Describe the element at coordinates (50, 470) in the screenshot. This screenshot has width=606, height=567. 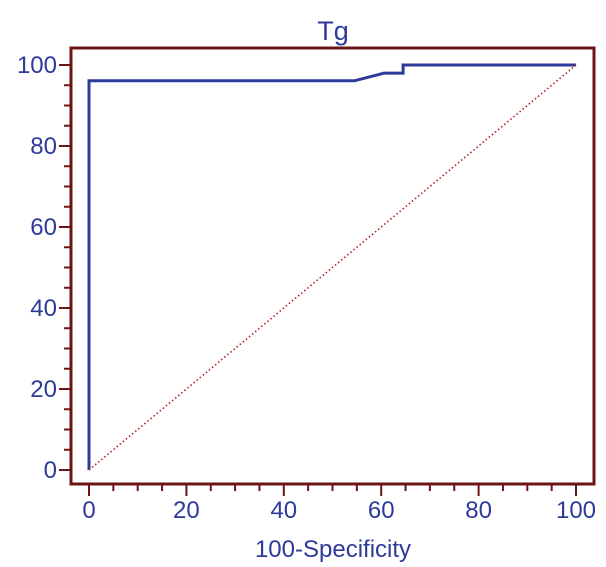
I see `y-tick-label: 0` at that location.